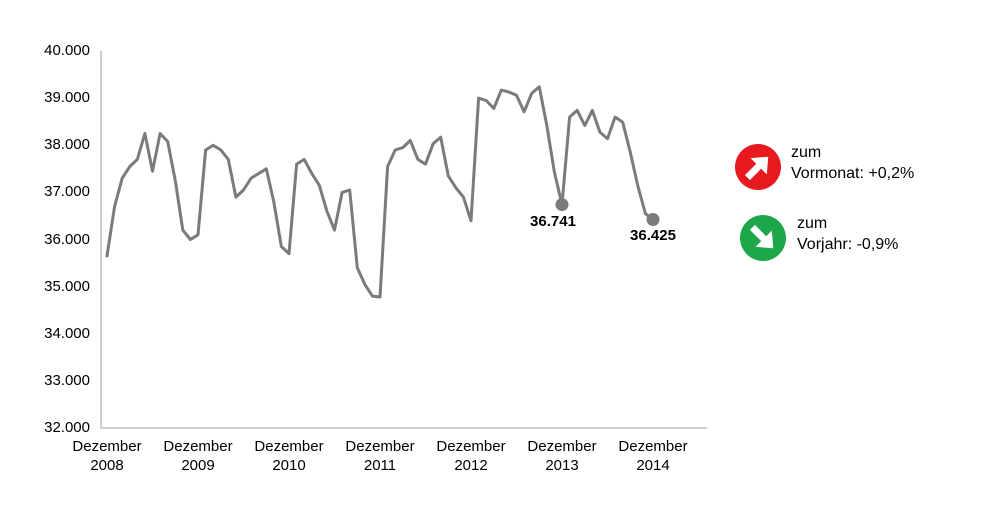 This screenshot has width=999, height=512. What do you see at coordinates (812, 223) in the screenshot?
I see `legend-vorjahr-line1: zum` at bounding box center [812, 223].